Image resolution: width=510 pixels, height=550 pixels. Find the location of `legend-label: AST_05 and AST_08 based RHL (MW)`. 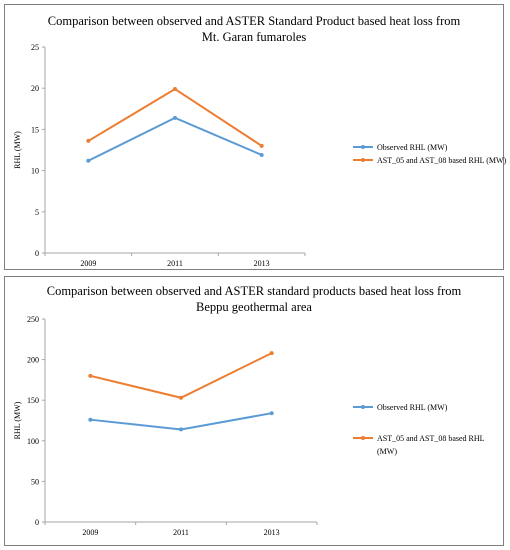

legend-label: AST_05 and AST_08 based RHL (MW) is located at coordinates (442, 160).